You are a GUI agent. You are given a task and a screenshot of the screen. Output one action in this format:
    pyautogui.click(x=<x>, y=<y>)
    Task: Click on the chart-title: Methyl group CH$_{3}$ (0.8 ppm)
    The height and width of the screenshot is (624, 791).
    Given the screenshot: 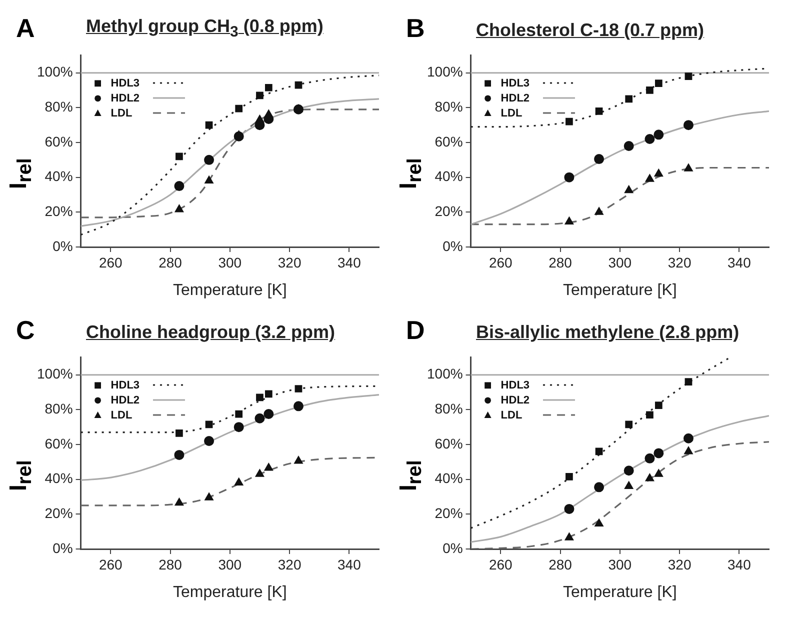 What is the action you would take?
    pyautogui.click(x=205, y=29)
    